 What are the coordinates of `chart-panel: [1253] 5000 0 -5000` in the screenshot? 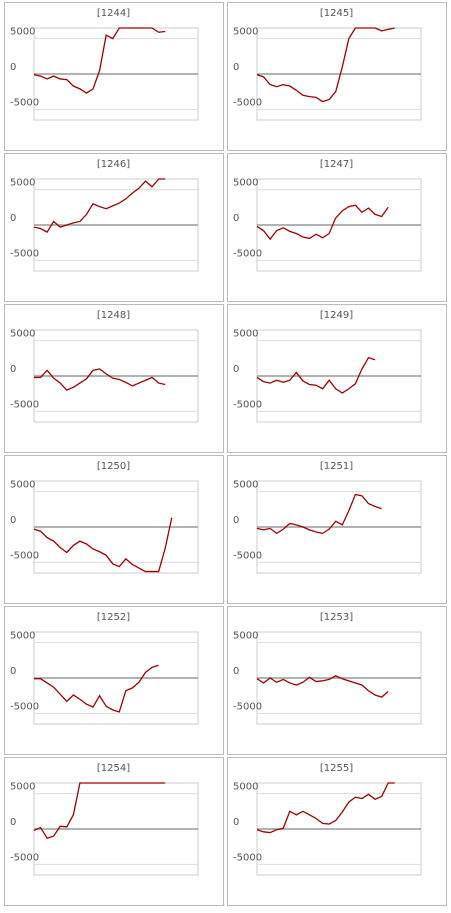 It's located at (337, 680).